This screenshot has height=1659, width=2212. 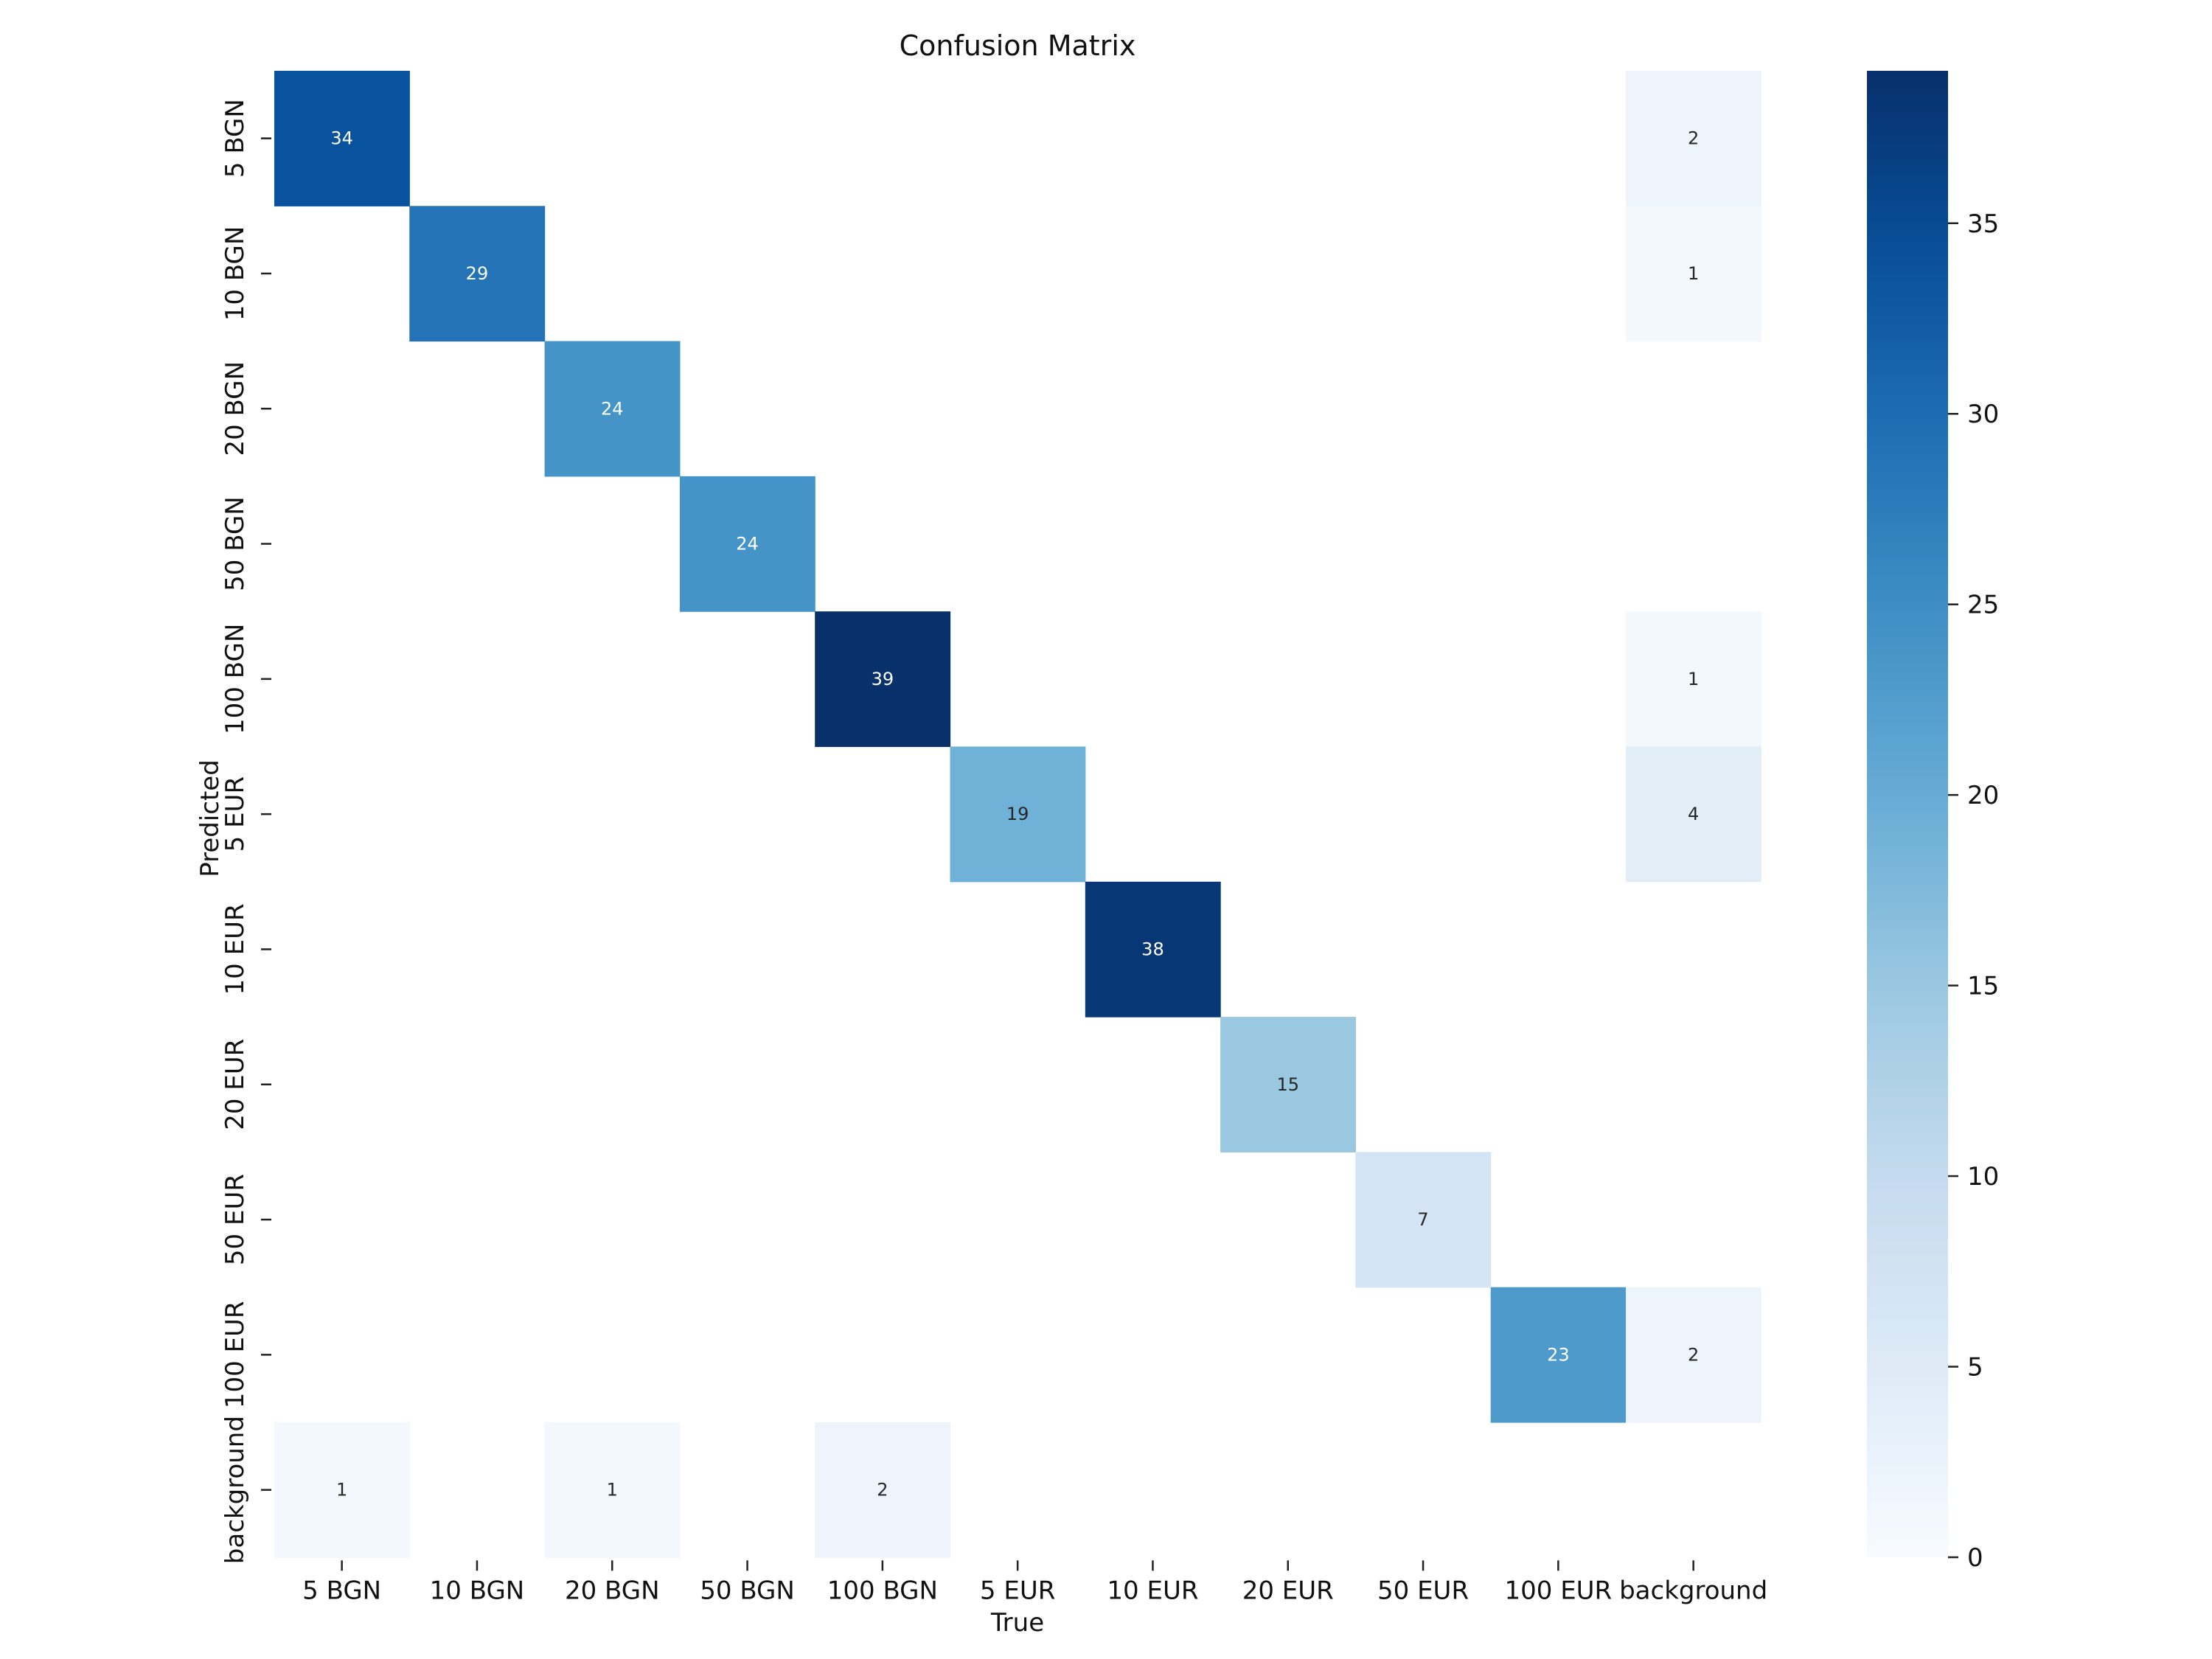 I want to click on cell-value-label: 34, so click(x=341, y=138).